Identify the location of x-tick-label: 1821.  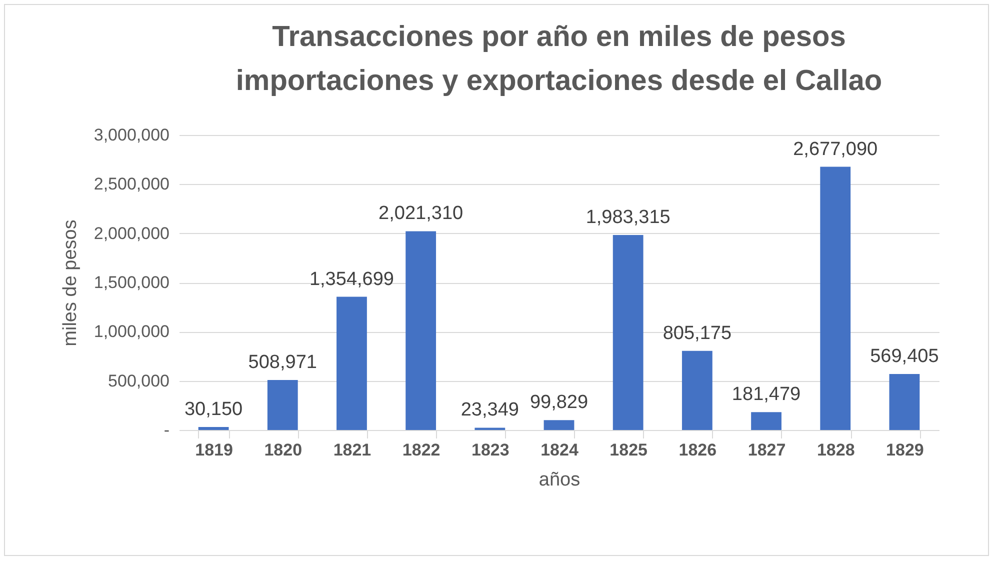
(352, 450).